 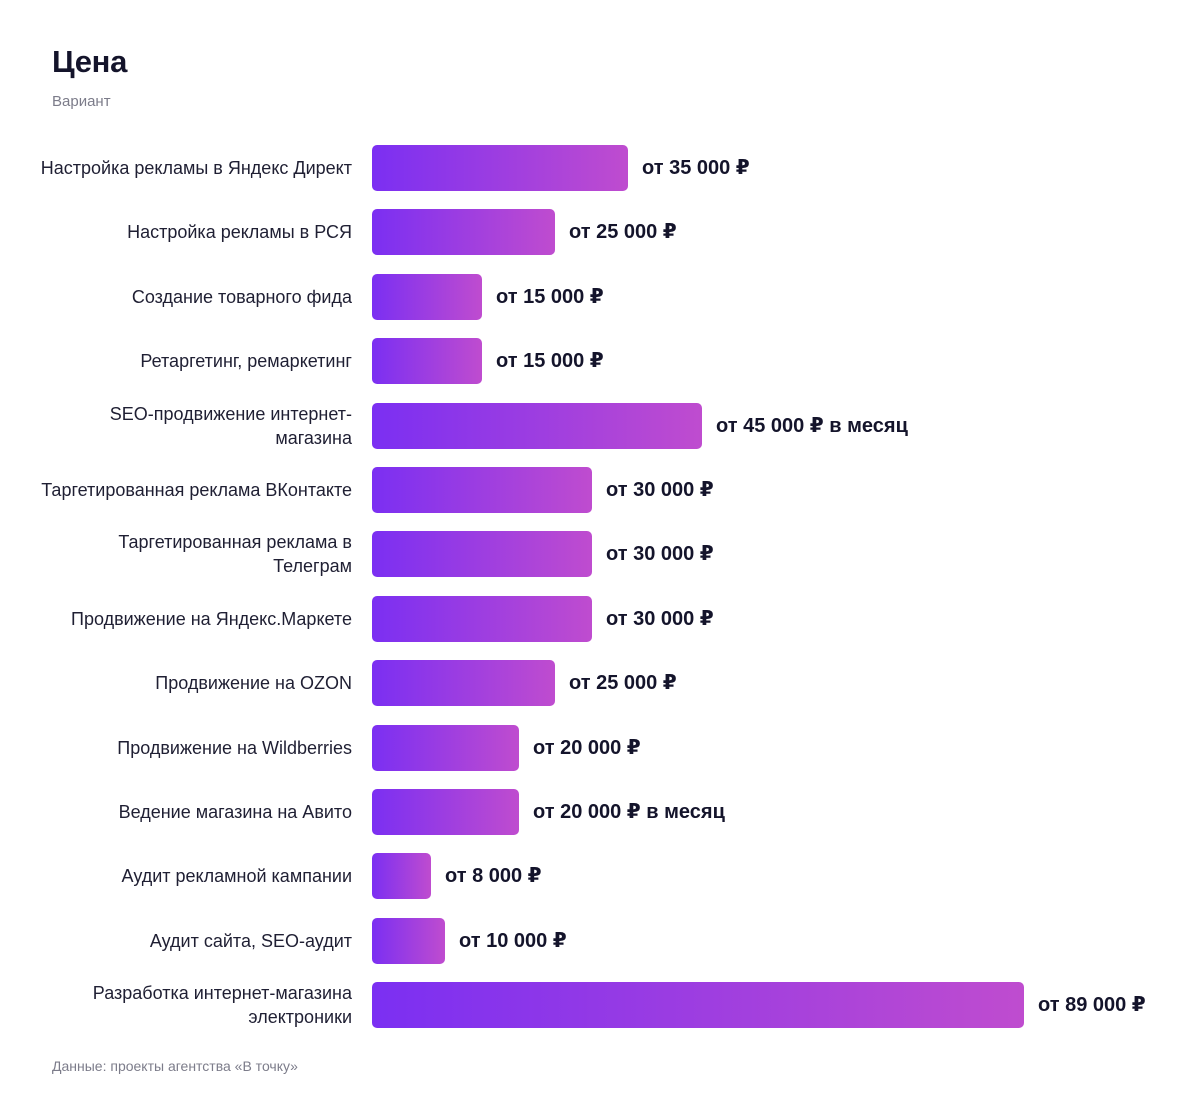 I want to click on category-label: Продвижение на Яндекс.Маркете, so click(x=211, y=619).